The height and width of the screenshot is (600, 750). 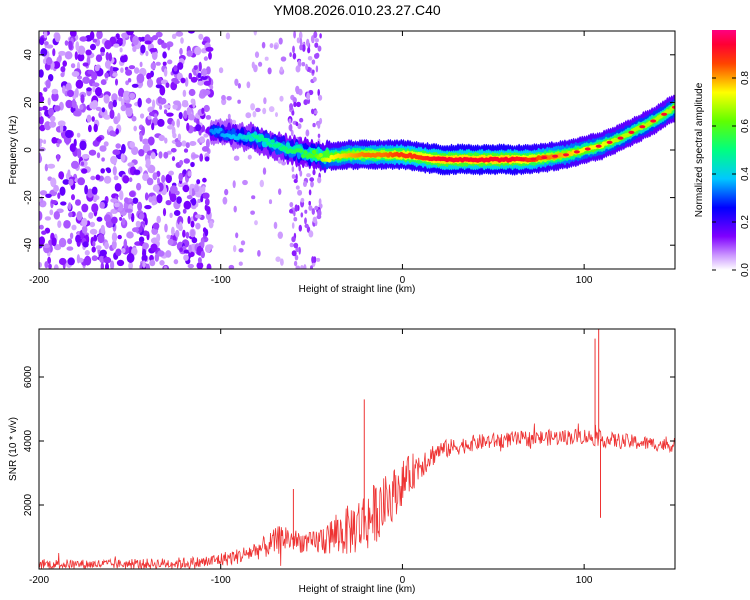 What do you see at coordinates (221, 280) in the screenshot?
I see `x-tick-label: -100` at bounding box center [221, 280].